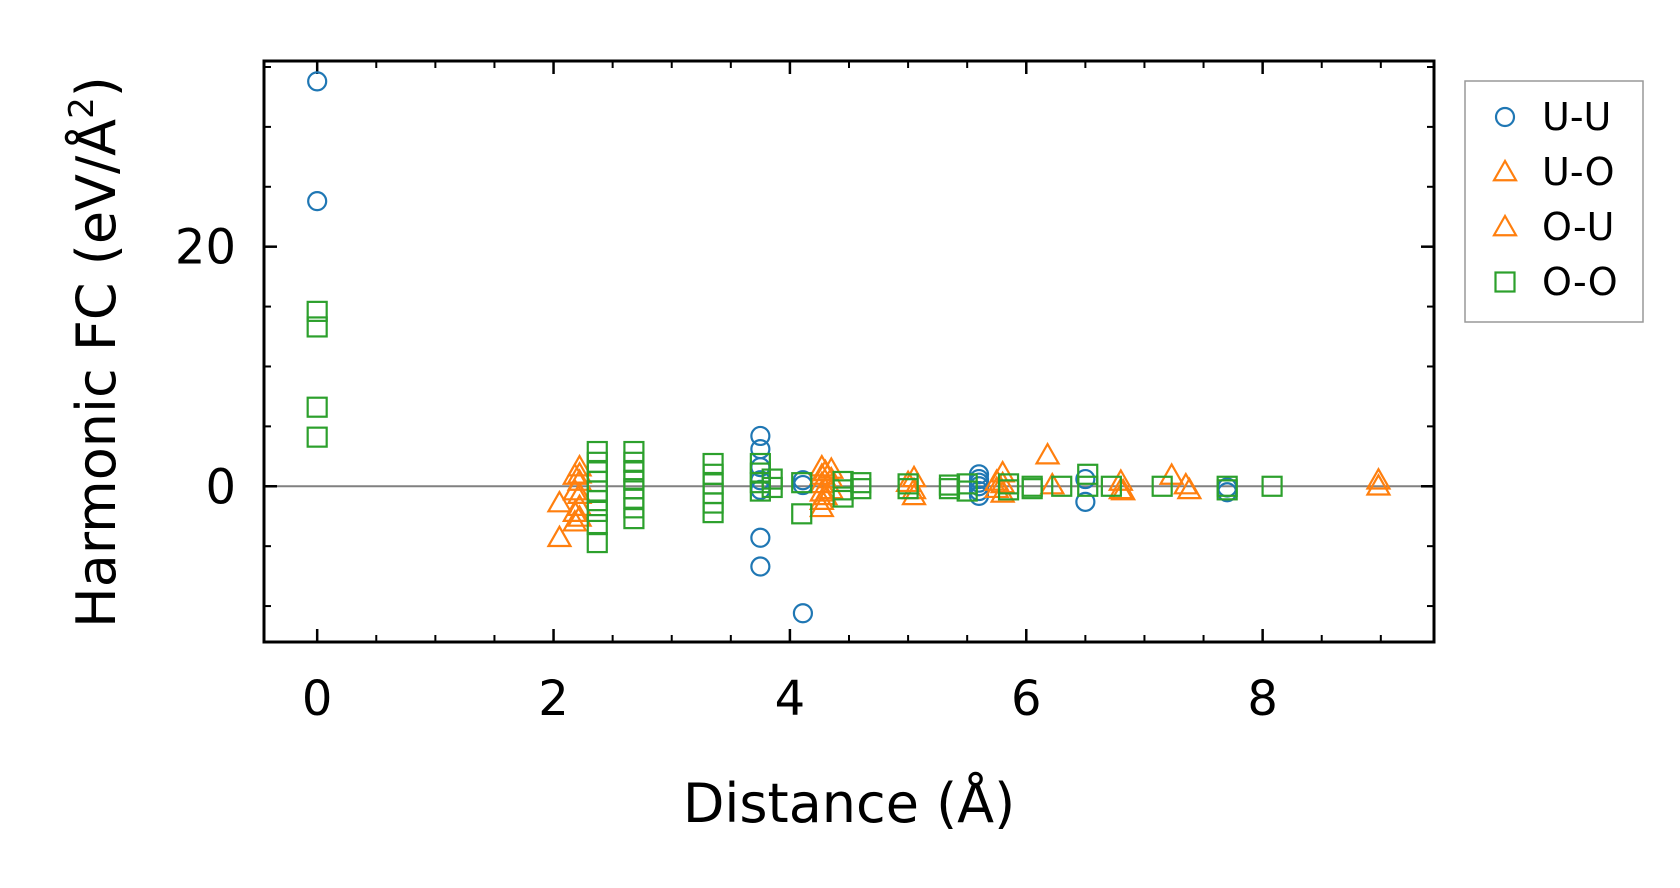 The height and width of the screenshot is (888, 1680). What do you see at coordinates (1578, 172) in the screenshot?
I see `legend-label-u-o: U-O` at bounding box center [1578, 172].